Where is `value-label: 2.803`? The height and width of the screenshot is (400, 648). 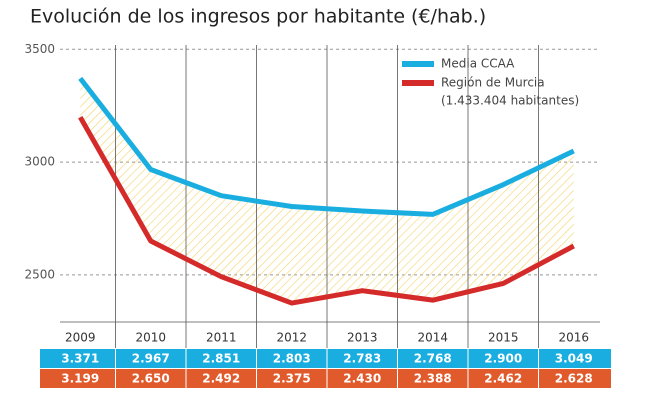 value-label: 2.803 is located at coordinates (292, 359).